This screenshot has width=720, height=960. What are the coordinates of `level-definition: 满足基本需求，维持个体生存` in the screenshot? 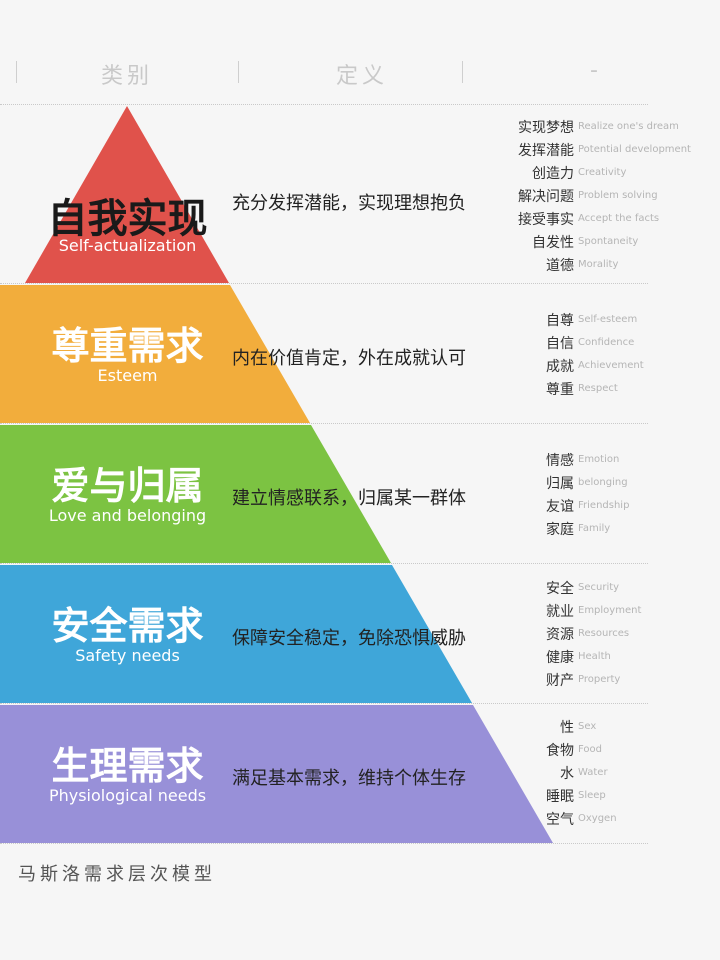 It's located at (349, 778).